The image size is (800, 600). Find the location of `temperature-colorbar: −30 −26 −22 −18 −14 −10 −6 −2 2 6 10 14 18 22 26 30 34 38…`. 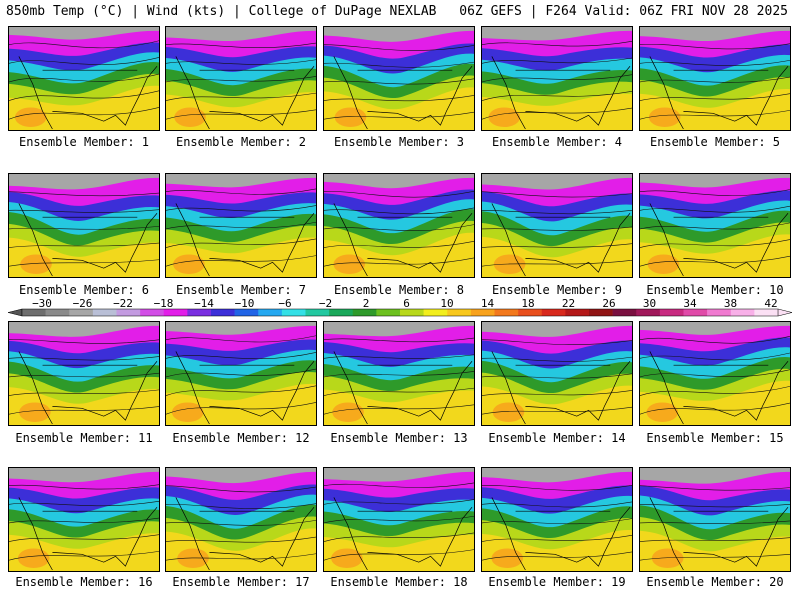

temperature-colorbar: −30 −26 −22 −18 −14 −10 −6 −2 2 6 10 14 18 22 26 30 34 38… is located at coordinates (400, 308).